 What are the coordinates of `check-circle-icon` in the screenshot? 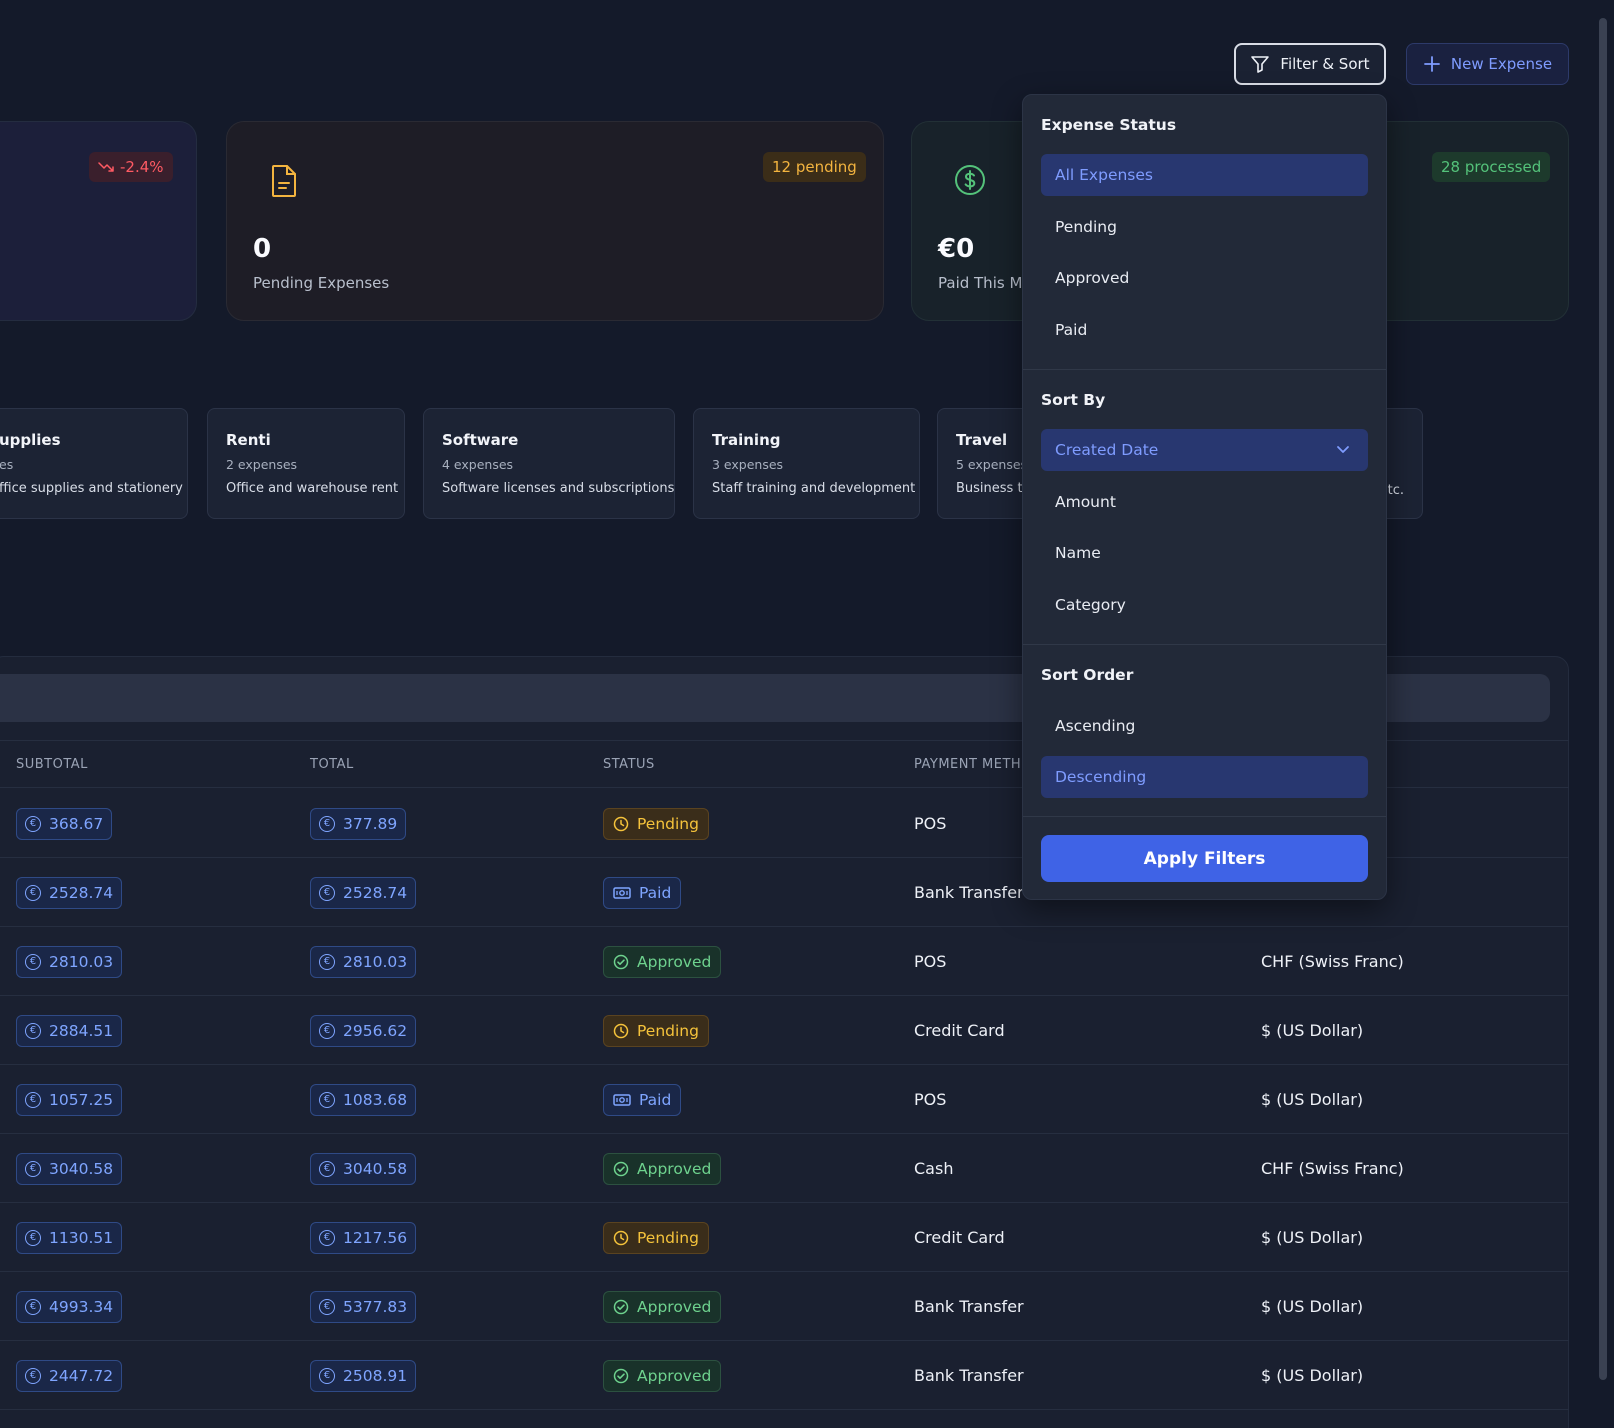 It's located at (621, 1169).